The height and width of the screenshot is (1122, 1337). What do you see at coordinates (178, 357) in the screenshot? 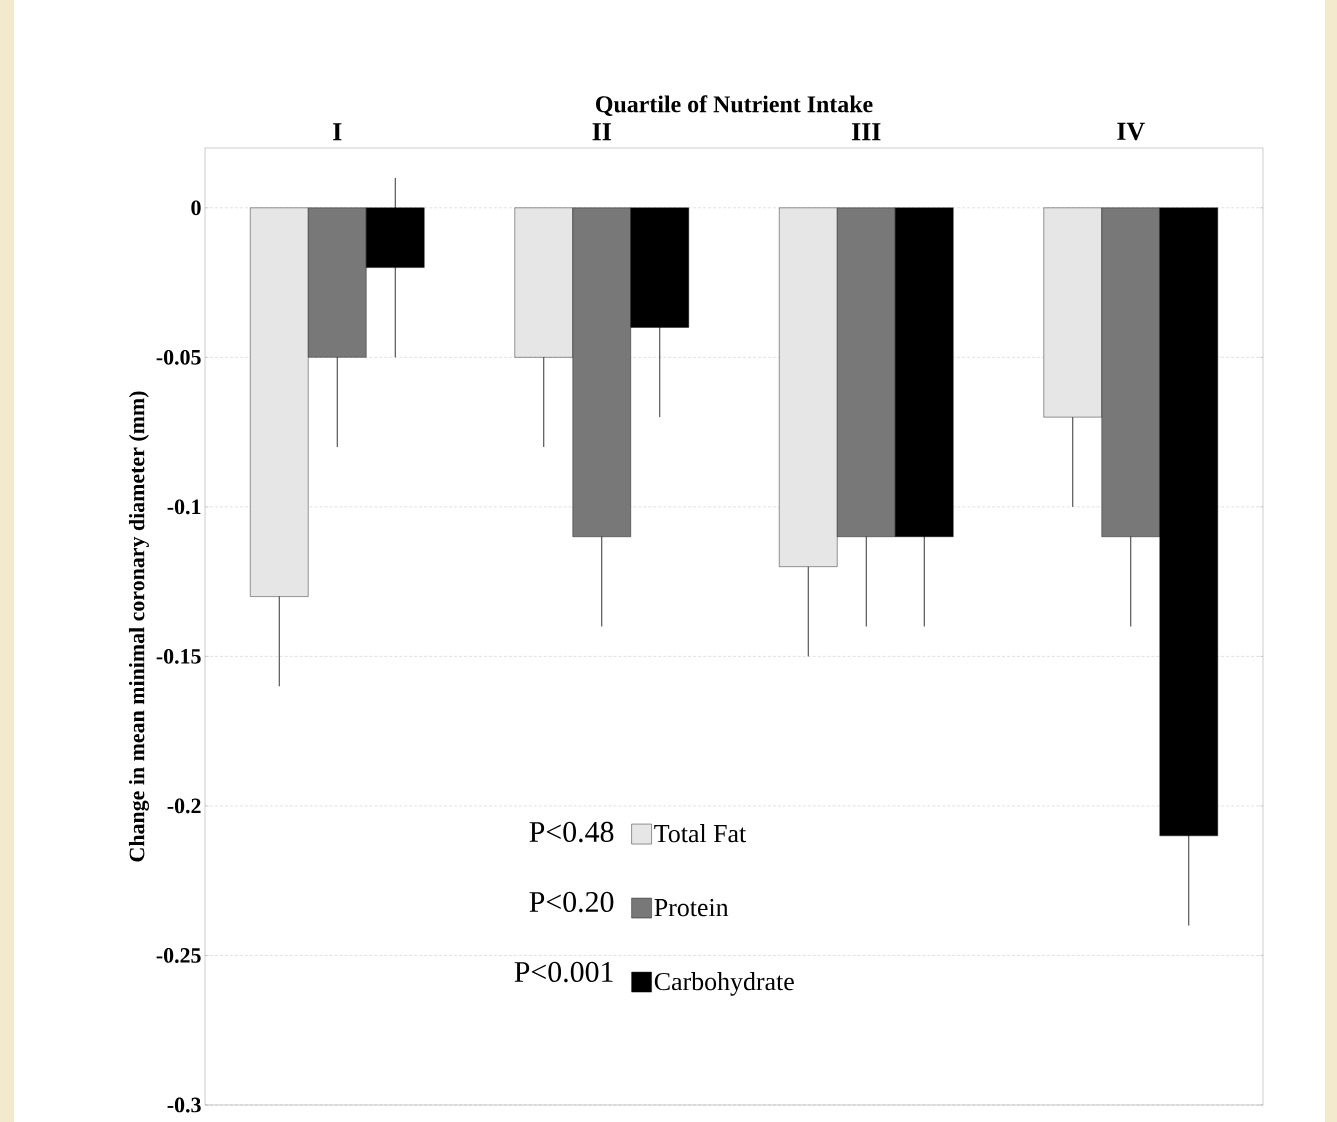
I see `y-tick-label: -0.05` at bounding box center [178, 357].